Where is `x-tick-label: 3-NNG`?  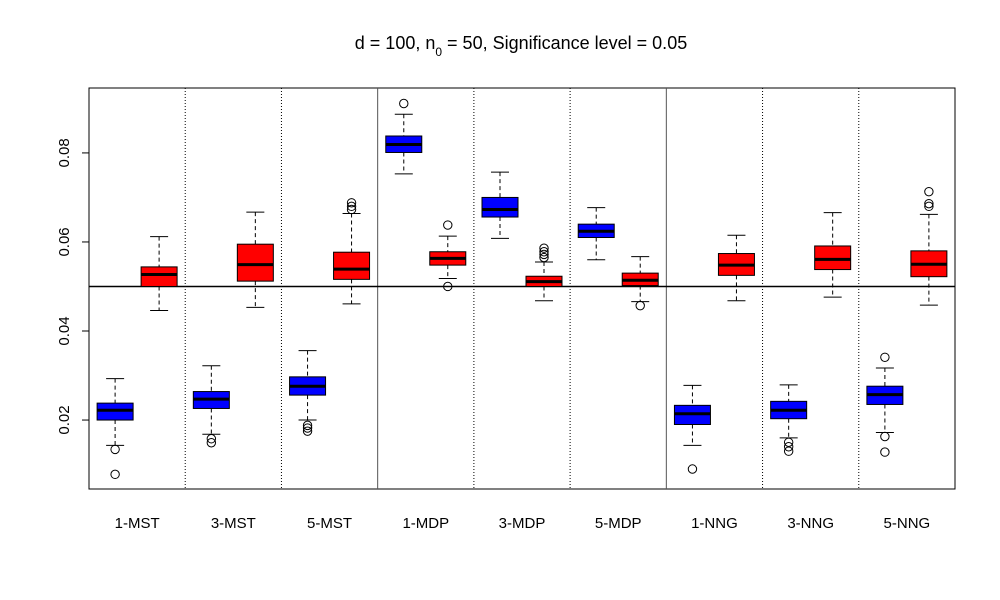
x-tick-label: 3-NNG is located at coordinates (810, 523).